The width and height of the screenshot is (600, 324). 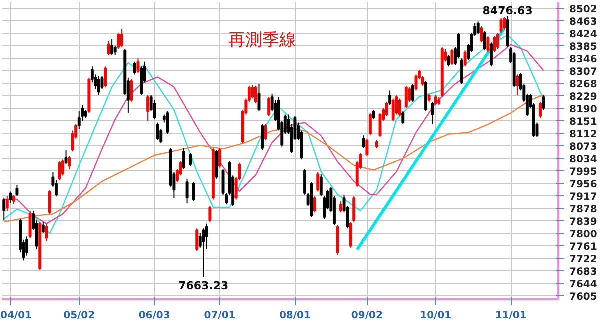 What do you see at coordinates (367, 316) in the screenshot?
I see `x-tick-label: 09/02` at bounding box center [367, 316].